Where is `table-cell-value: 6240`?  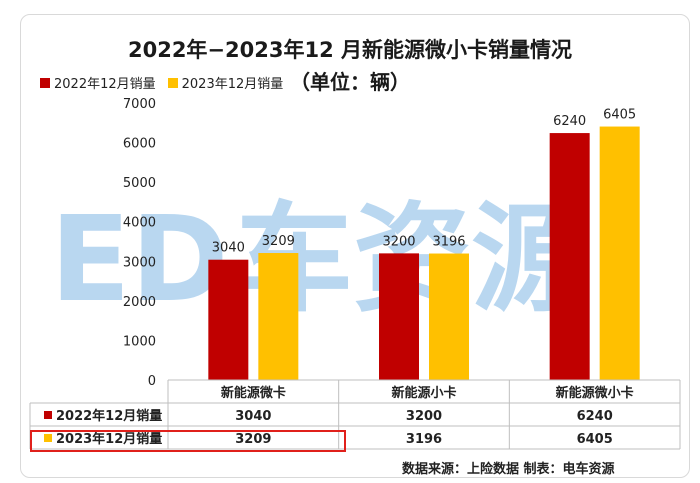
table-cell-value: 6240 is located at coordinates (595, 416).